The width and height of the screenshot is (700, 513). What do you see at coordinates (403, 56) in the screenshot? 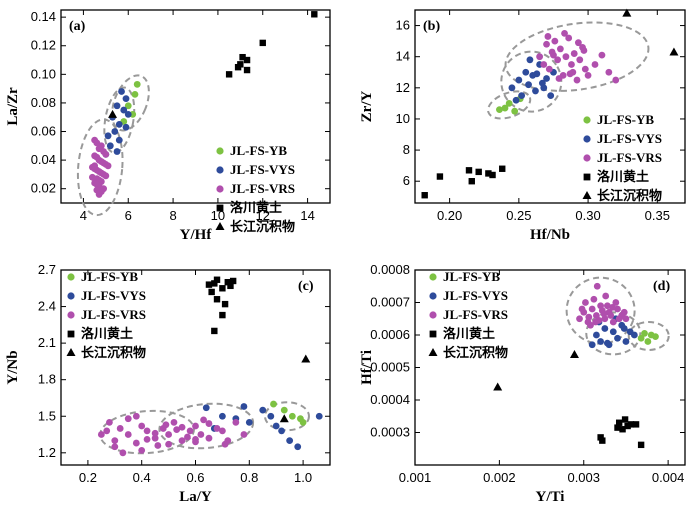
I see `y-tick-label: 14` at bounding box center [403, 56].